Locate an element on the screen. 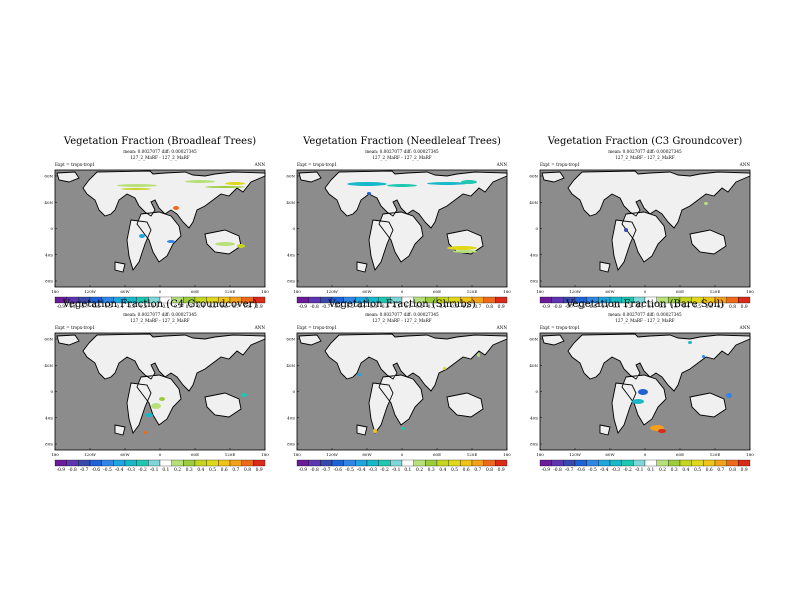  lat-tick-label: 60N is located at coordinates (290, 339).